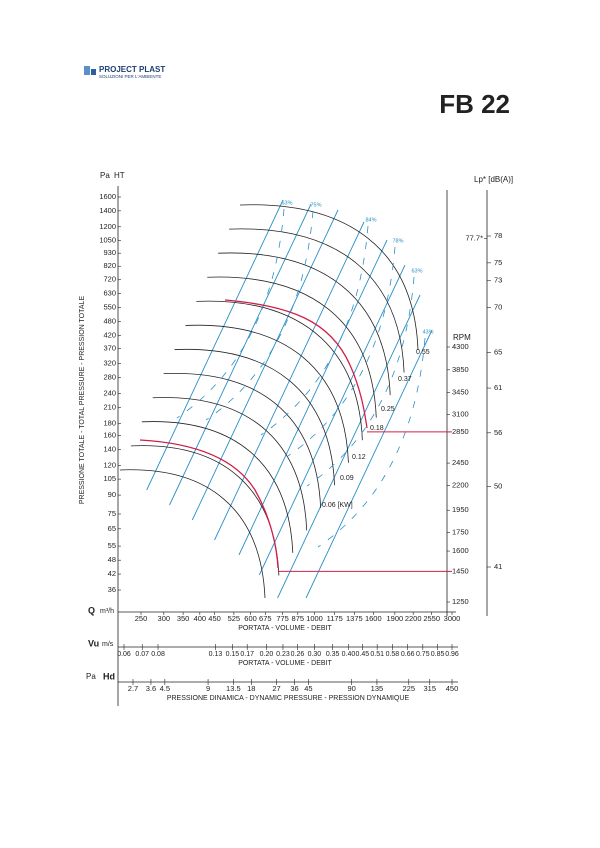  I want to click on x-tick-label: 250, so click(141, 618).